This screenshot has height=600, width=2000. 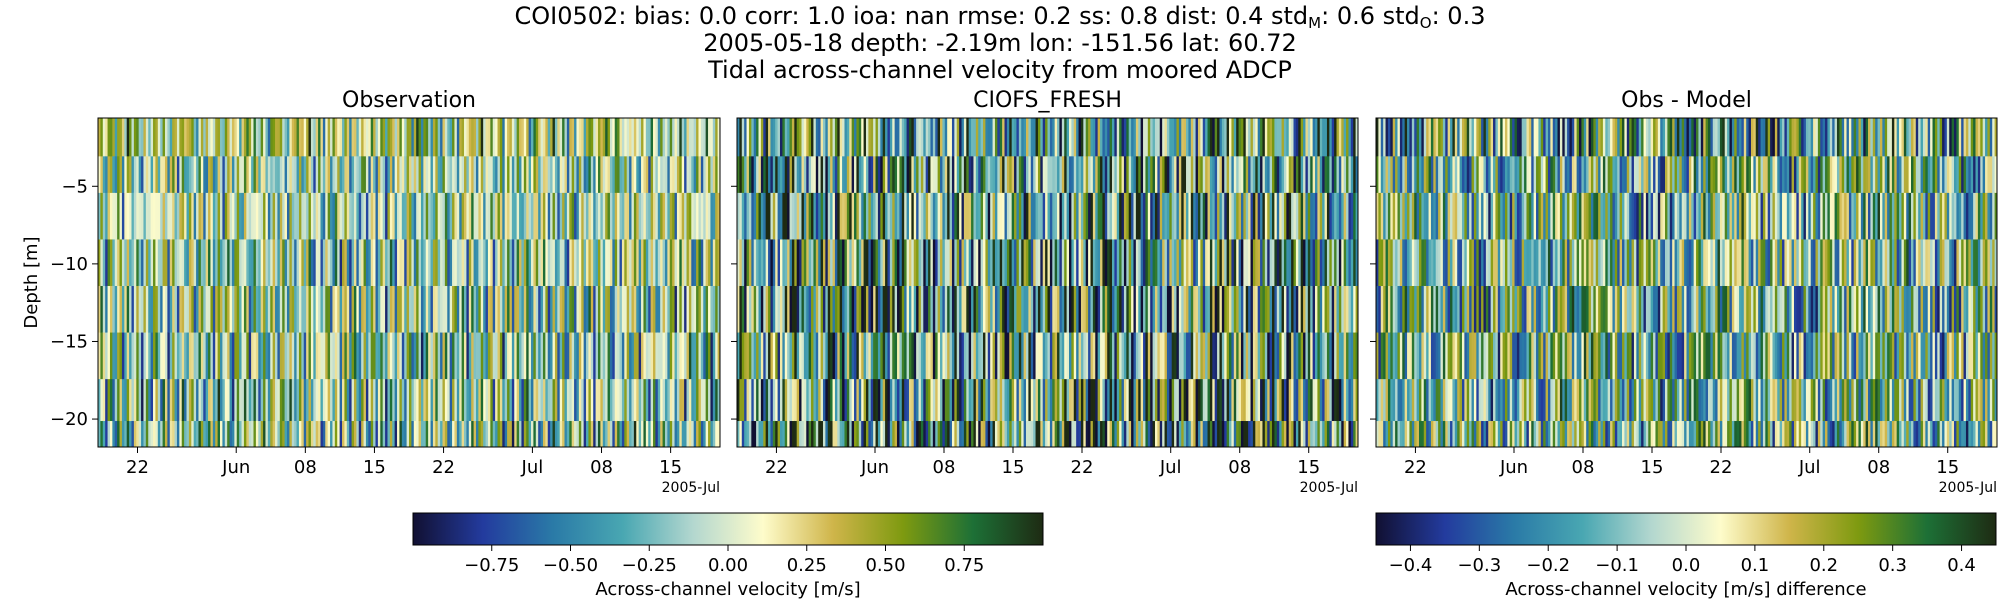 What do you see at coordinates (1686, 100) in the screenshot?
I see `panel-title-difference: Obs - Model` at bounding box center [1686, 100].